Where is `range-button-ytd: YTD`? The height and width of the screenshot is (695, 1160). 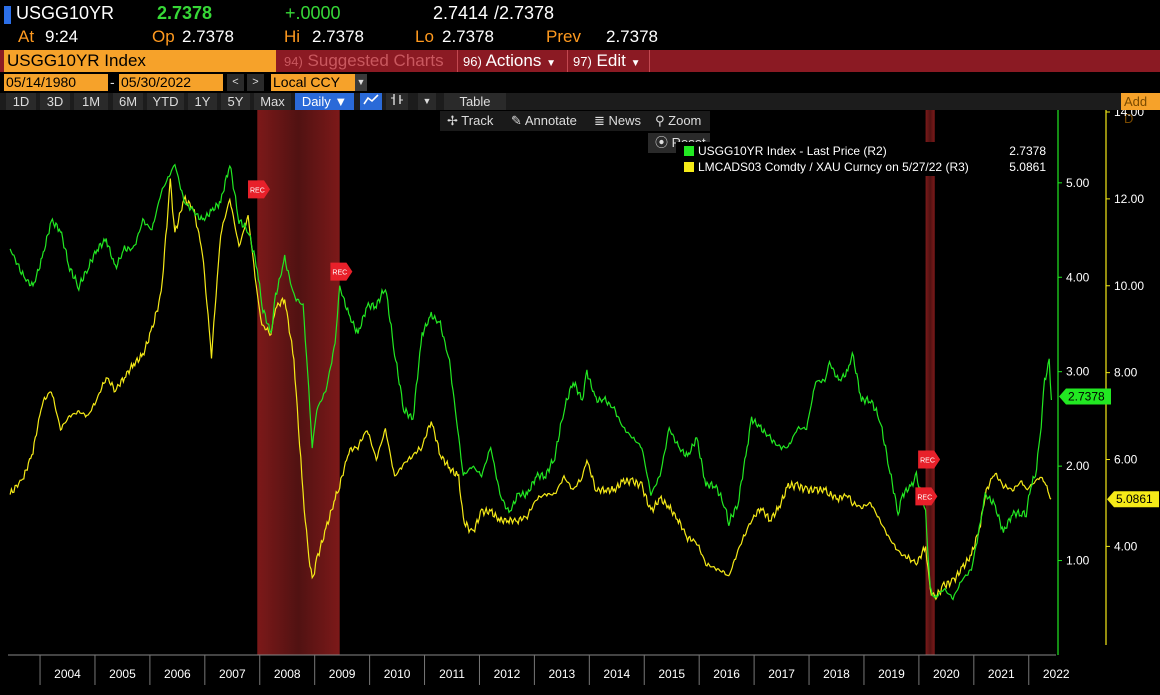 range-button-ytd: YTD is located at coordinates (165, 101).